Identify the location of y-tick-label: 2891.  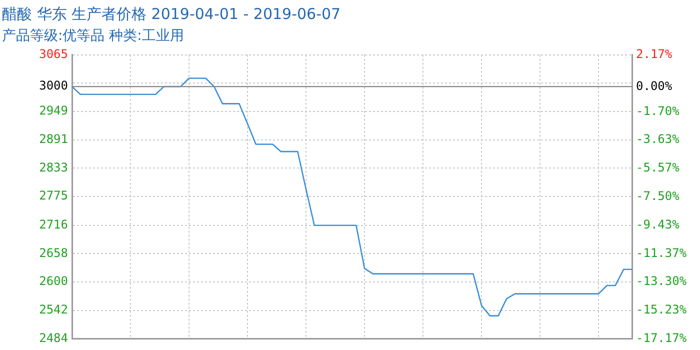
(53, 139).